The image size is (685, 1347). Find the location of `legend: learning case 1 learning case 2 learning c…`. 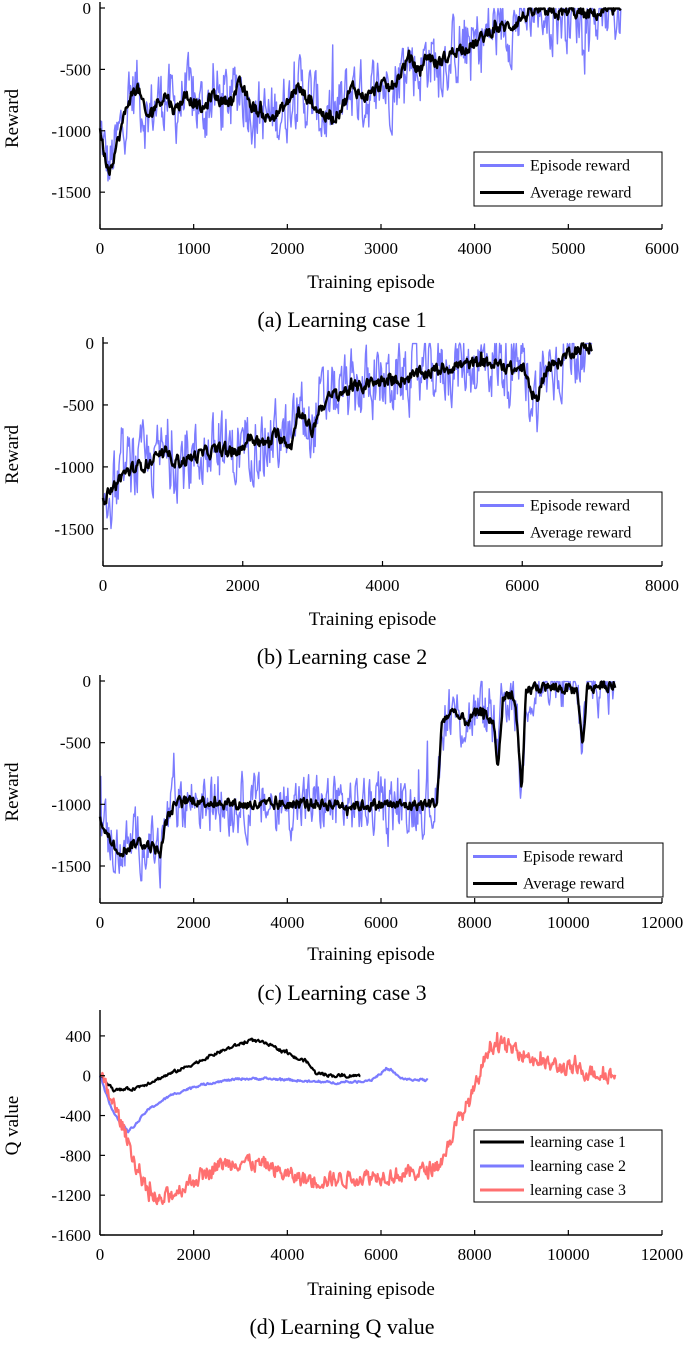

legend: learning case 1 learning case 2 learning c… is located at coordinates (568, 1166).